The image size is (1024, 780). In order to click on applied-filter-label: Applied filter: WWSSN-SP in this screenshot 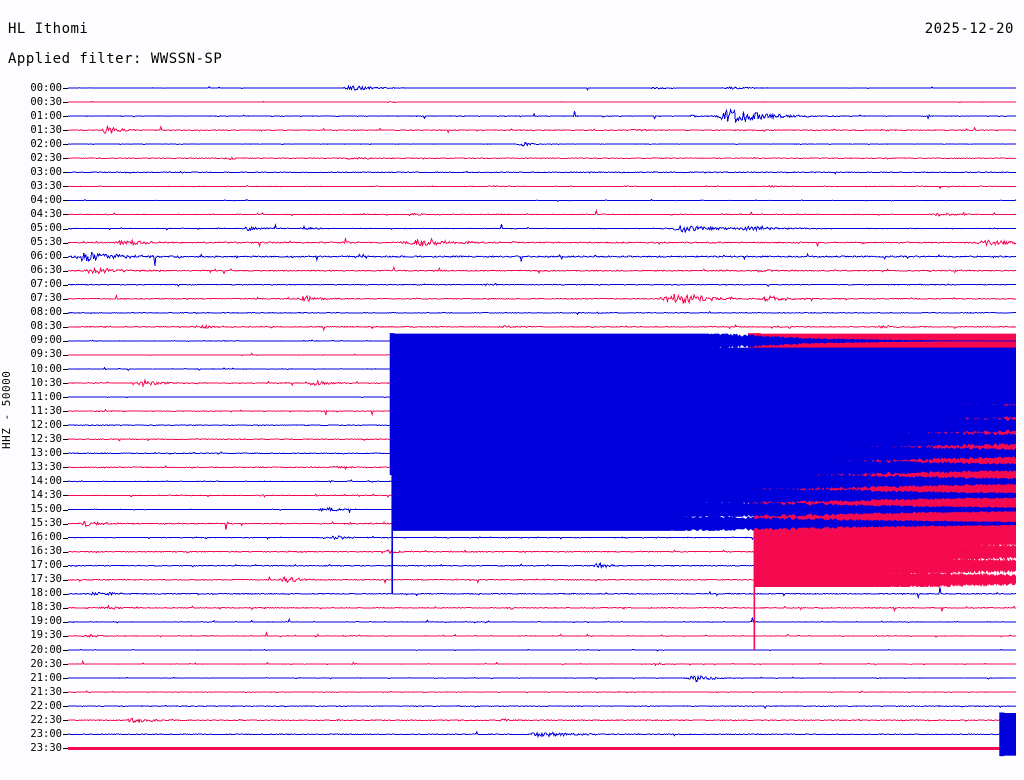, I will do `click(115, 59)`.